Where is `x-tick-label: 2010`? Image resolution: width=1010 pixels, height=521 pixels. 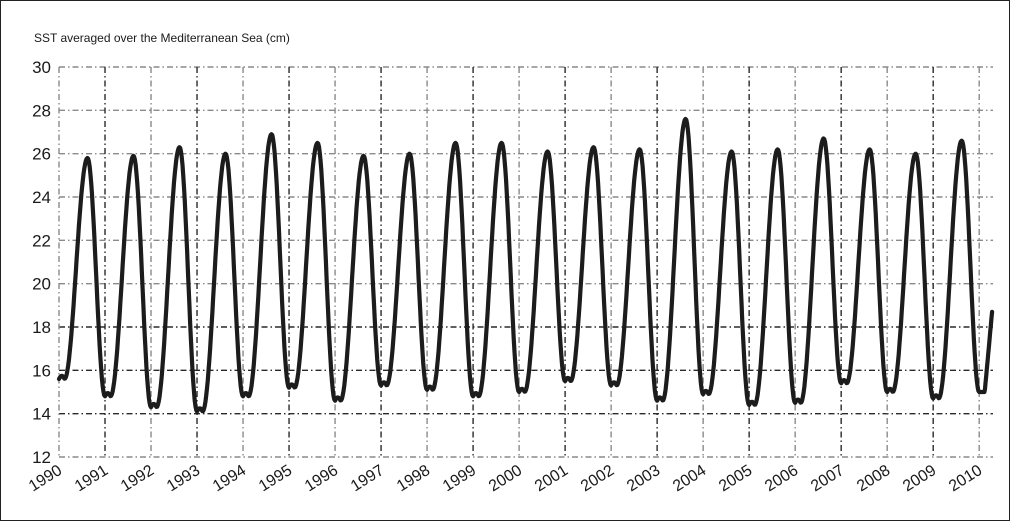
x-tick-label: 2010 is located at coordinates (965, 478).